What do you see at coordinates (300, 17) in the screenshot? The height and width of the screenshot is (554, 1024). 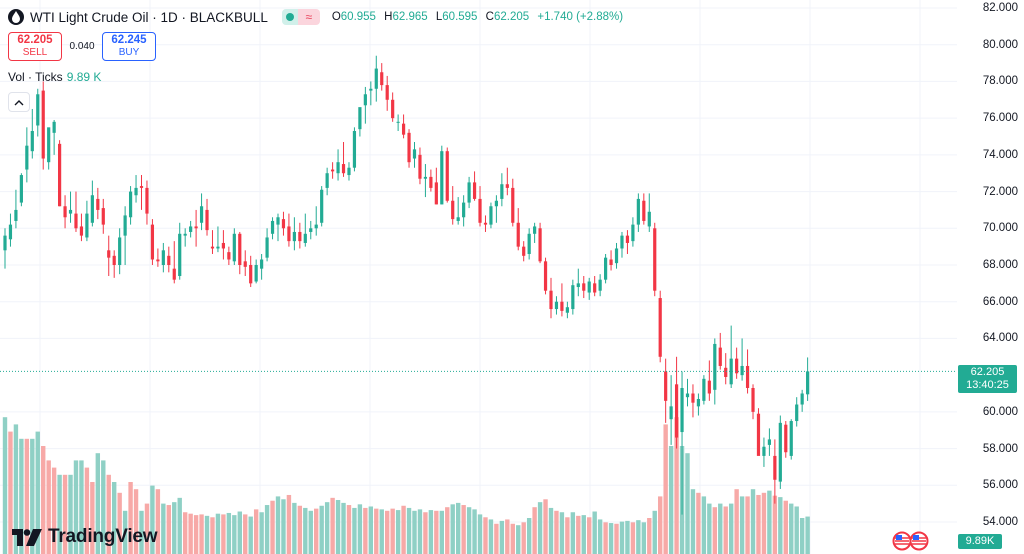 I see `market-status-badge: ≈` at bounding box center [300, 17].